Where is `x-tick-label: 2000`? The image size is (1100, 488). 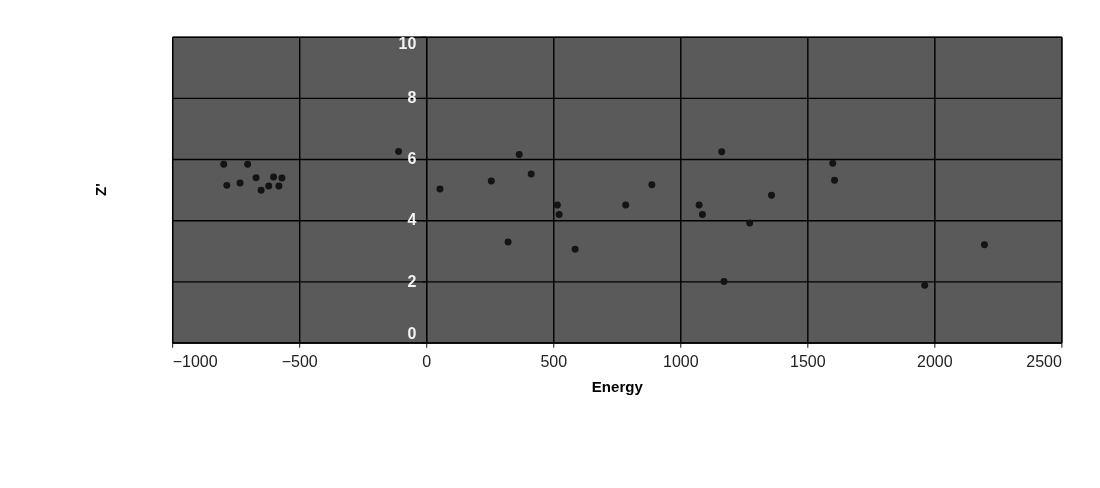
x-tick-label: 2000 is located at coordinates (935, 362).